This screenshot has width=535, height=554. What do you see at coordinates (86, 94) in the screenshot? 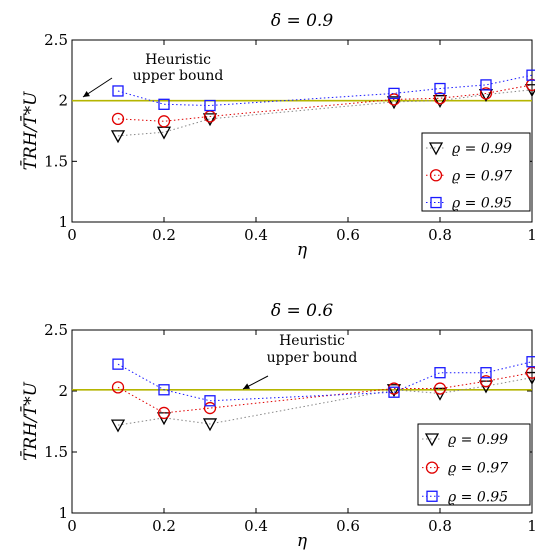
I see `annotation-arrowhead` at bounding box center [86, 94].